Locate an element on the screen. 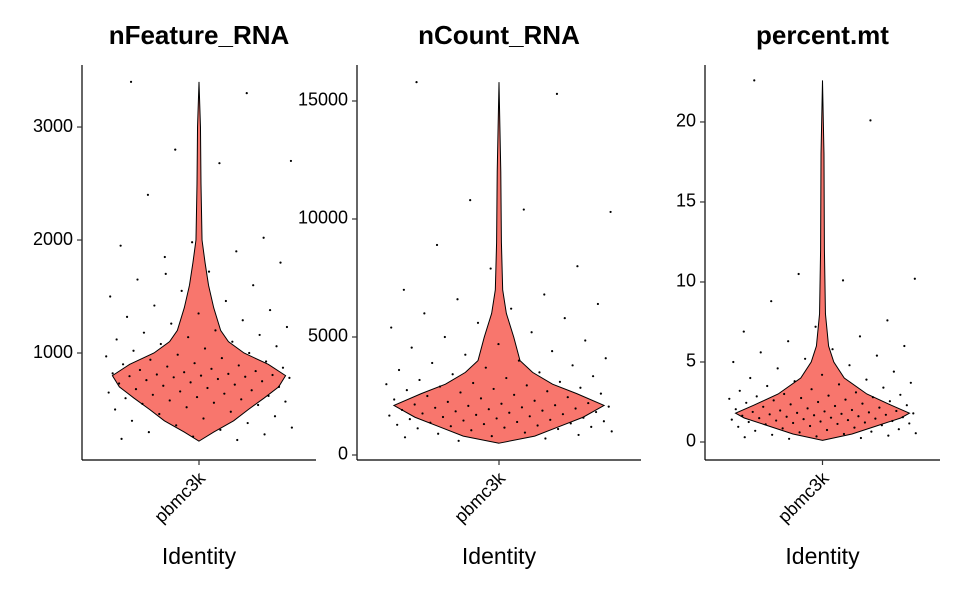 The width and height of the screenshot is (962, 594). y-tick-label: 0 is located at coordinates (343, 454).